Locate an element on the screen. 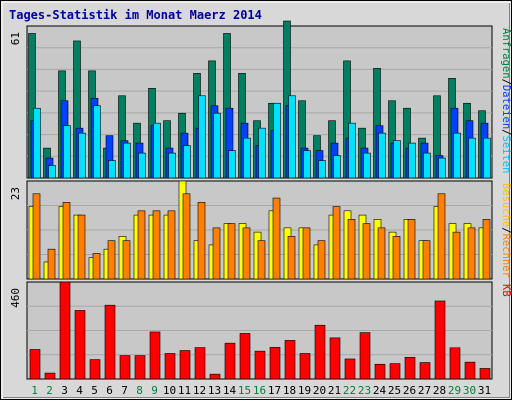  day-label-24: 24 is located at coordinates (380, 390).